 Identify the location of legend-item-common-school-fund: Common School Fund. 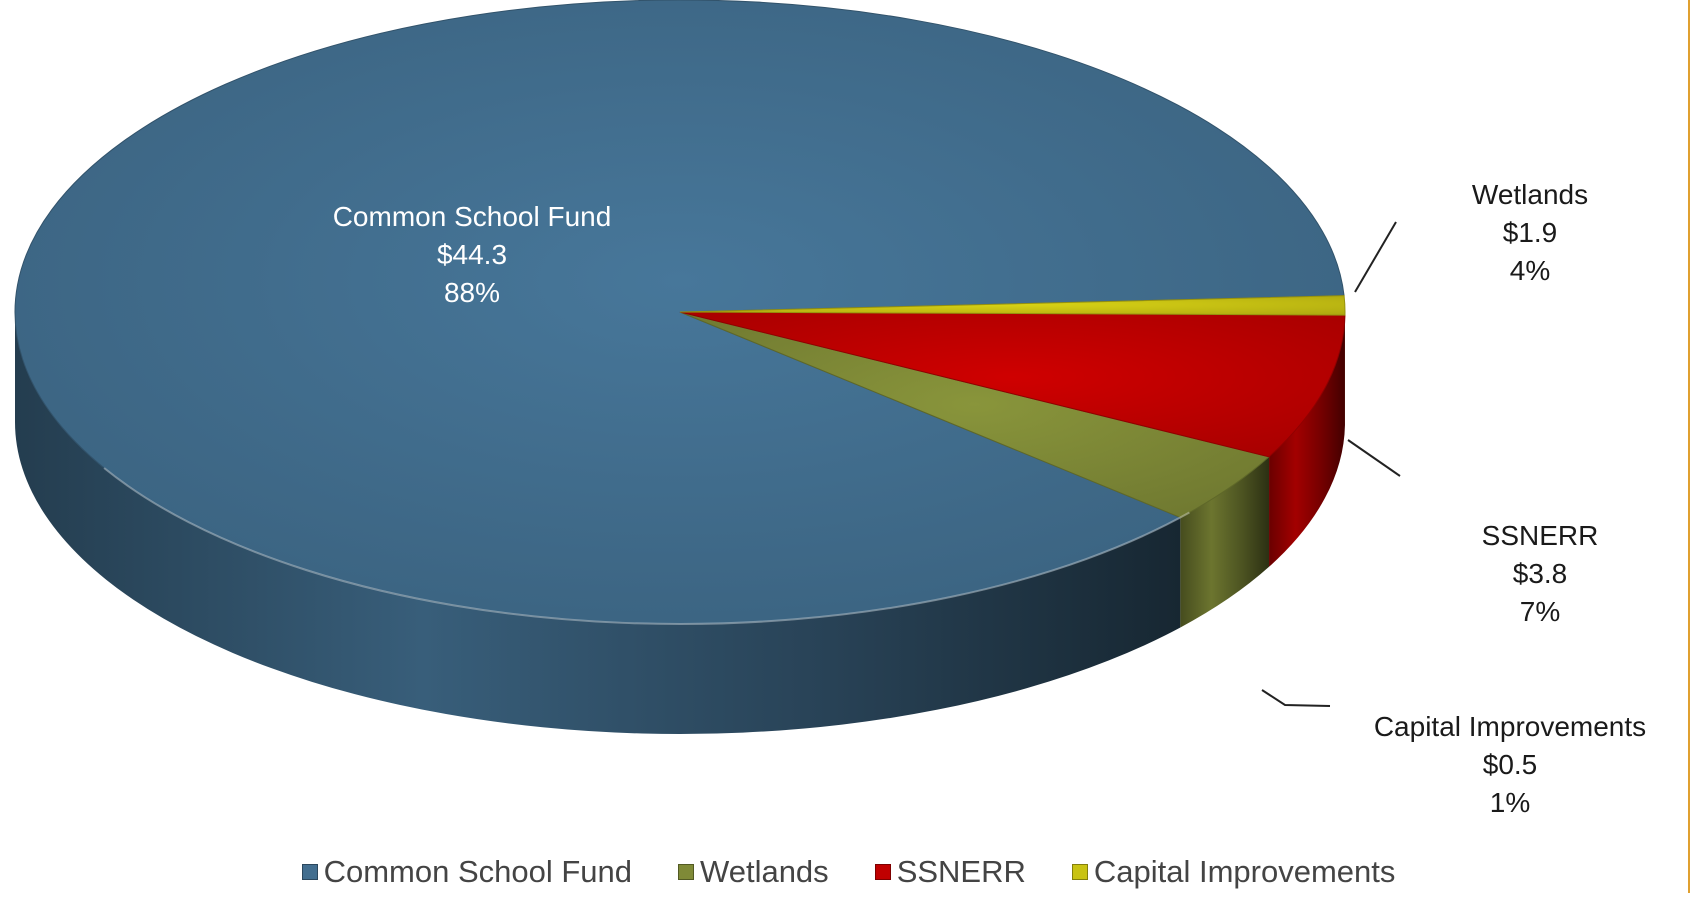
(467, 872).